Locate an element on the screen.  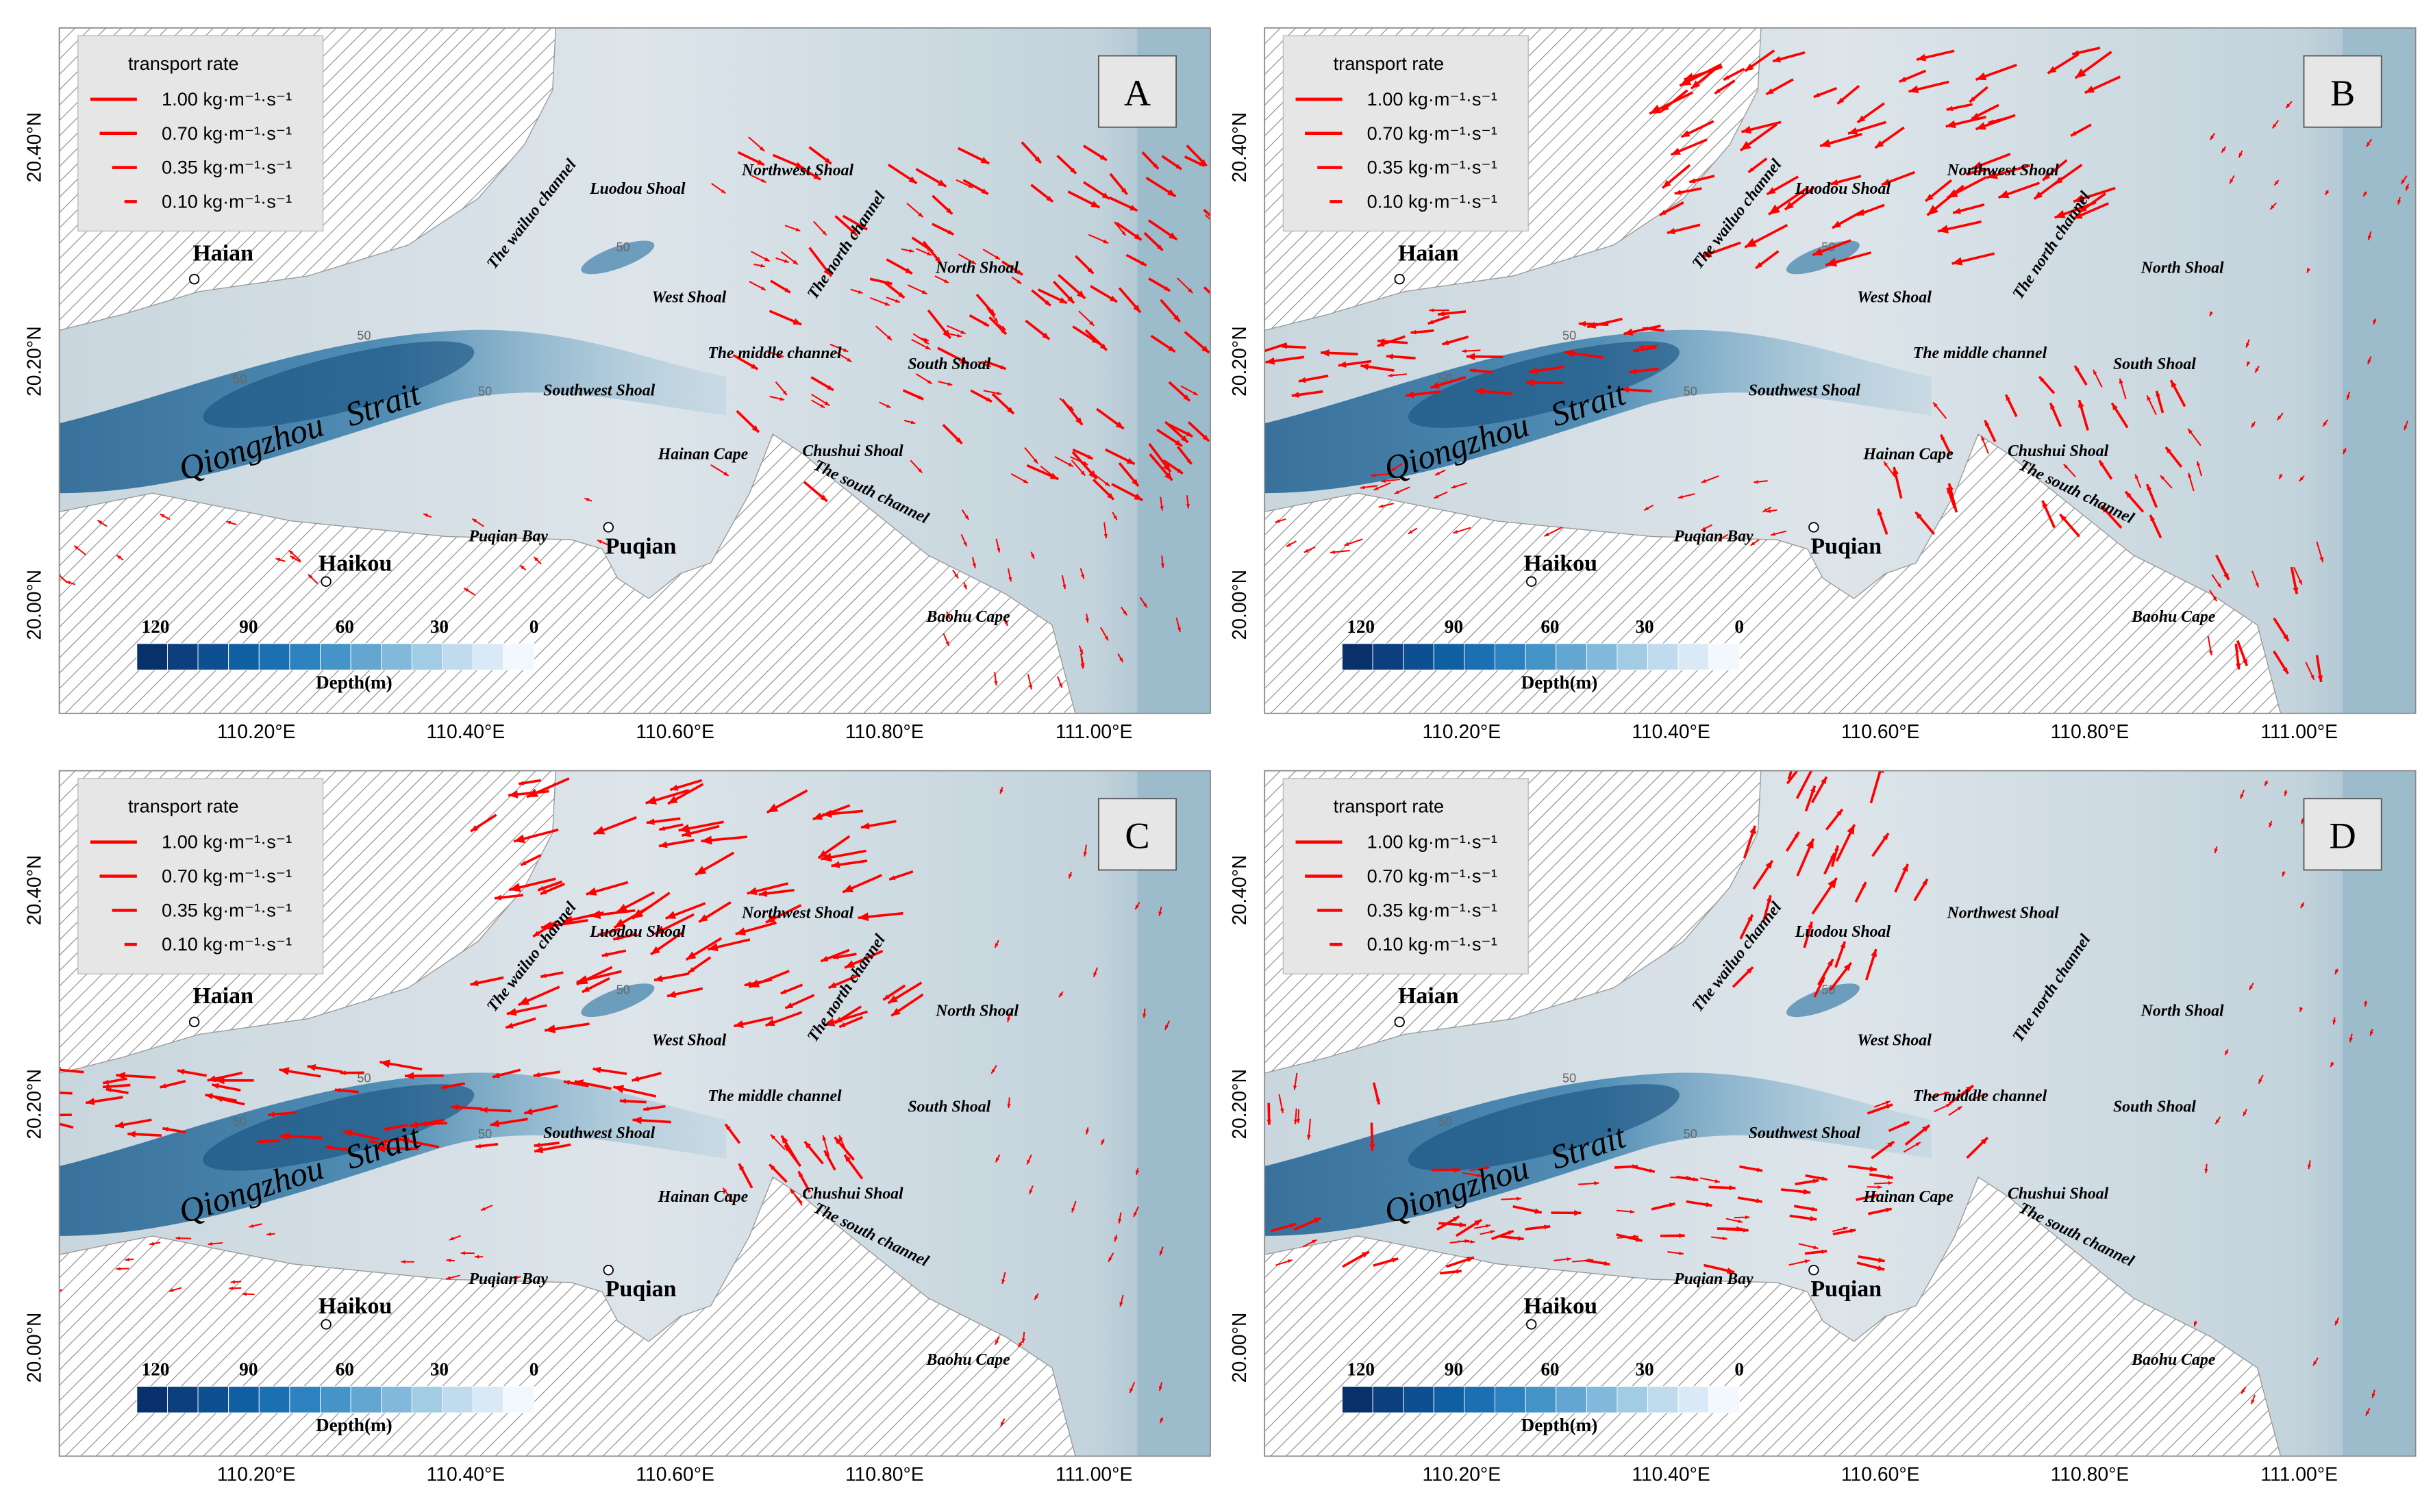
feature-name: Hainan Cape is located at coordinates (1908, 1197).